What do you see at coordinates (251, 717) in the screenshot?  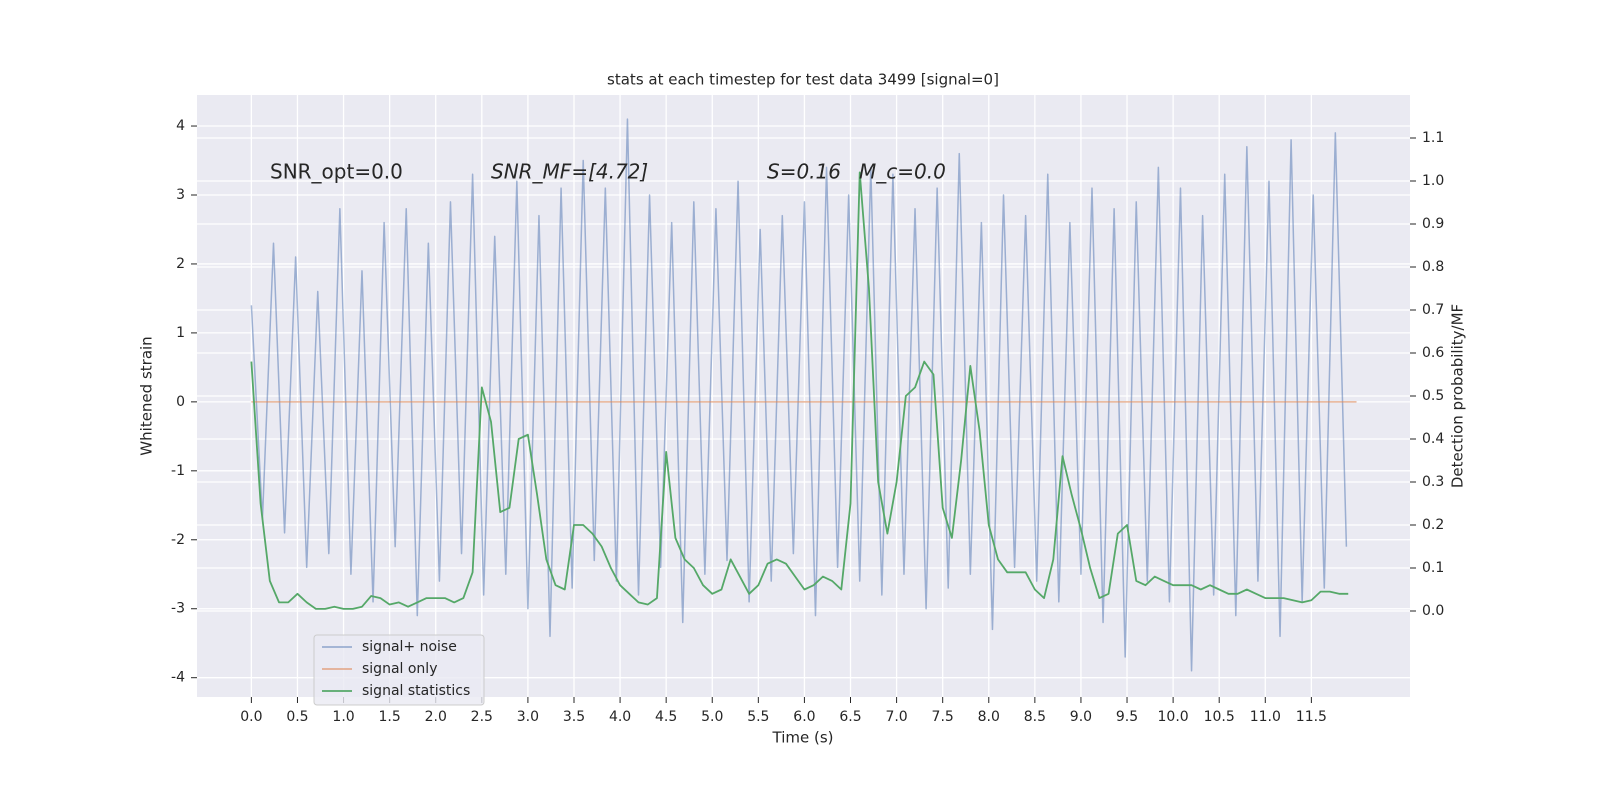 I see `x-tick-label: 0.0` at bounding box center [251, 717].